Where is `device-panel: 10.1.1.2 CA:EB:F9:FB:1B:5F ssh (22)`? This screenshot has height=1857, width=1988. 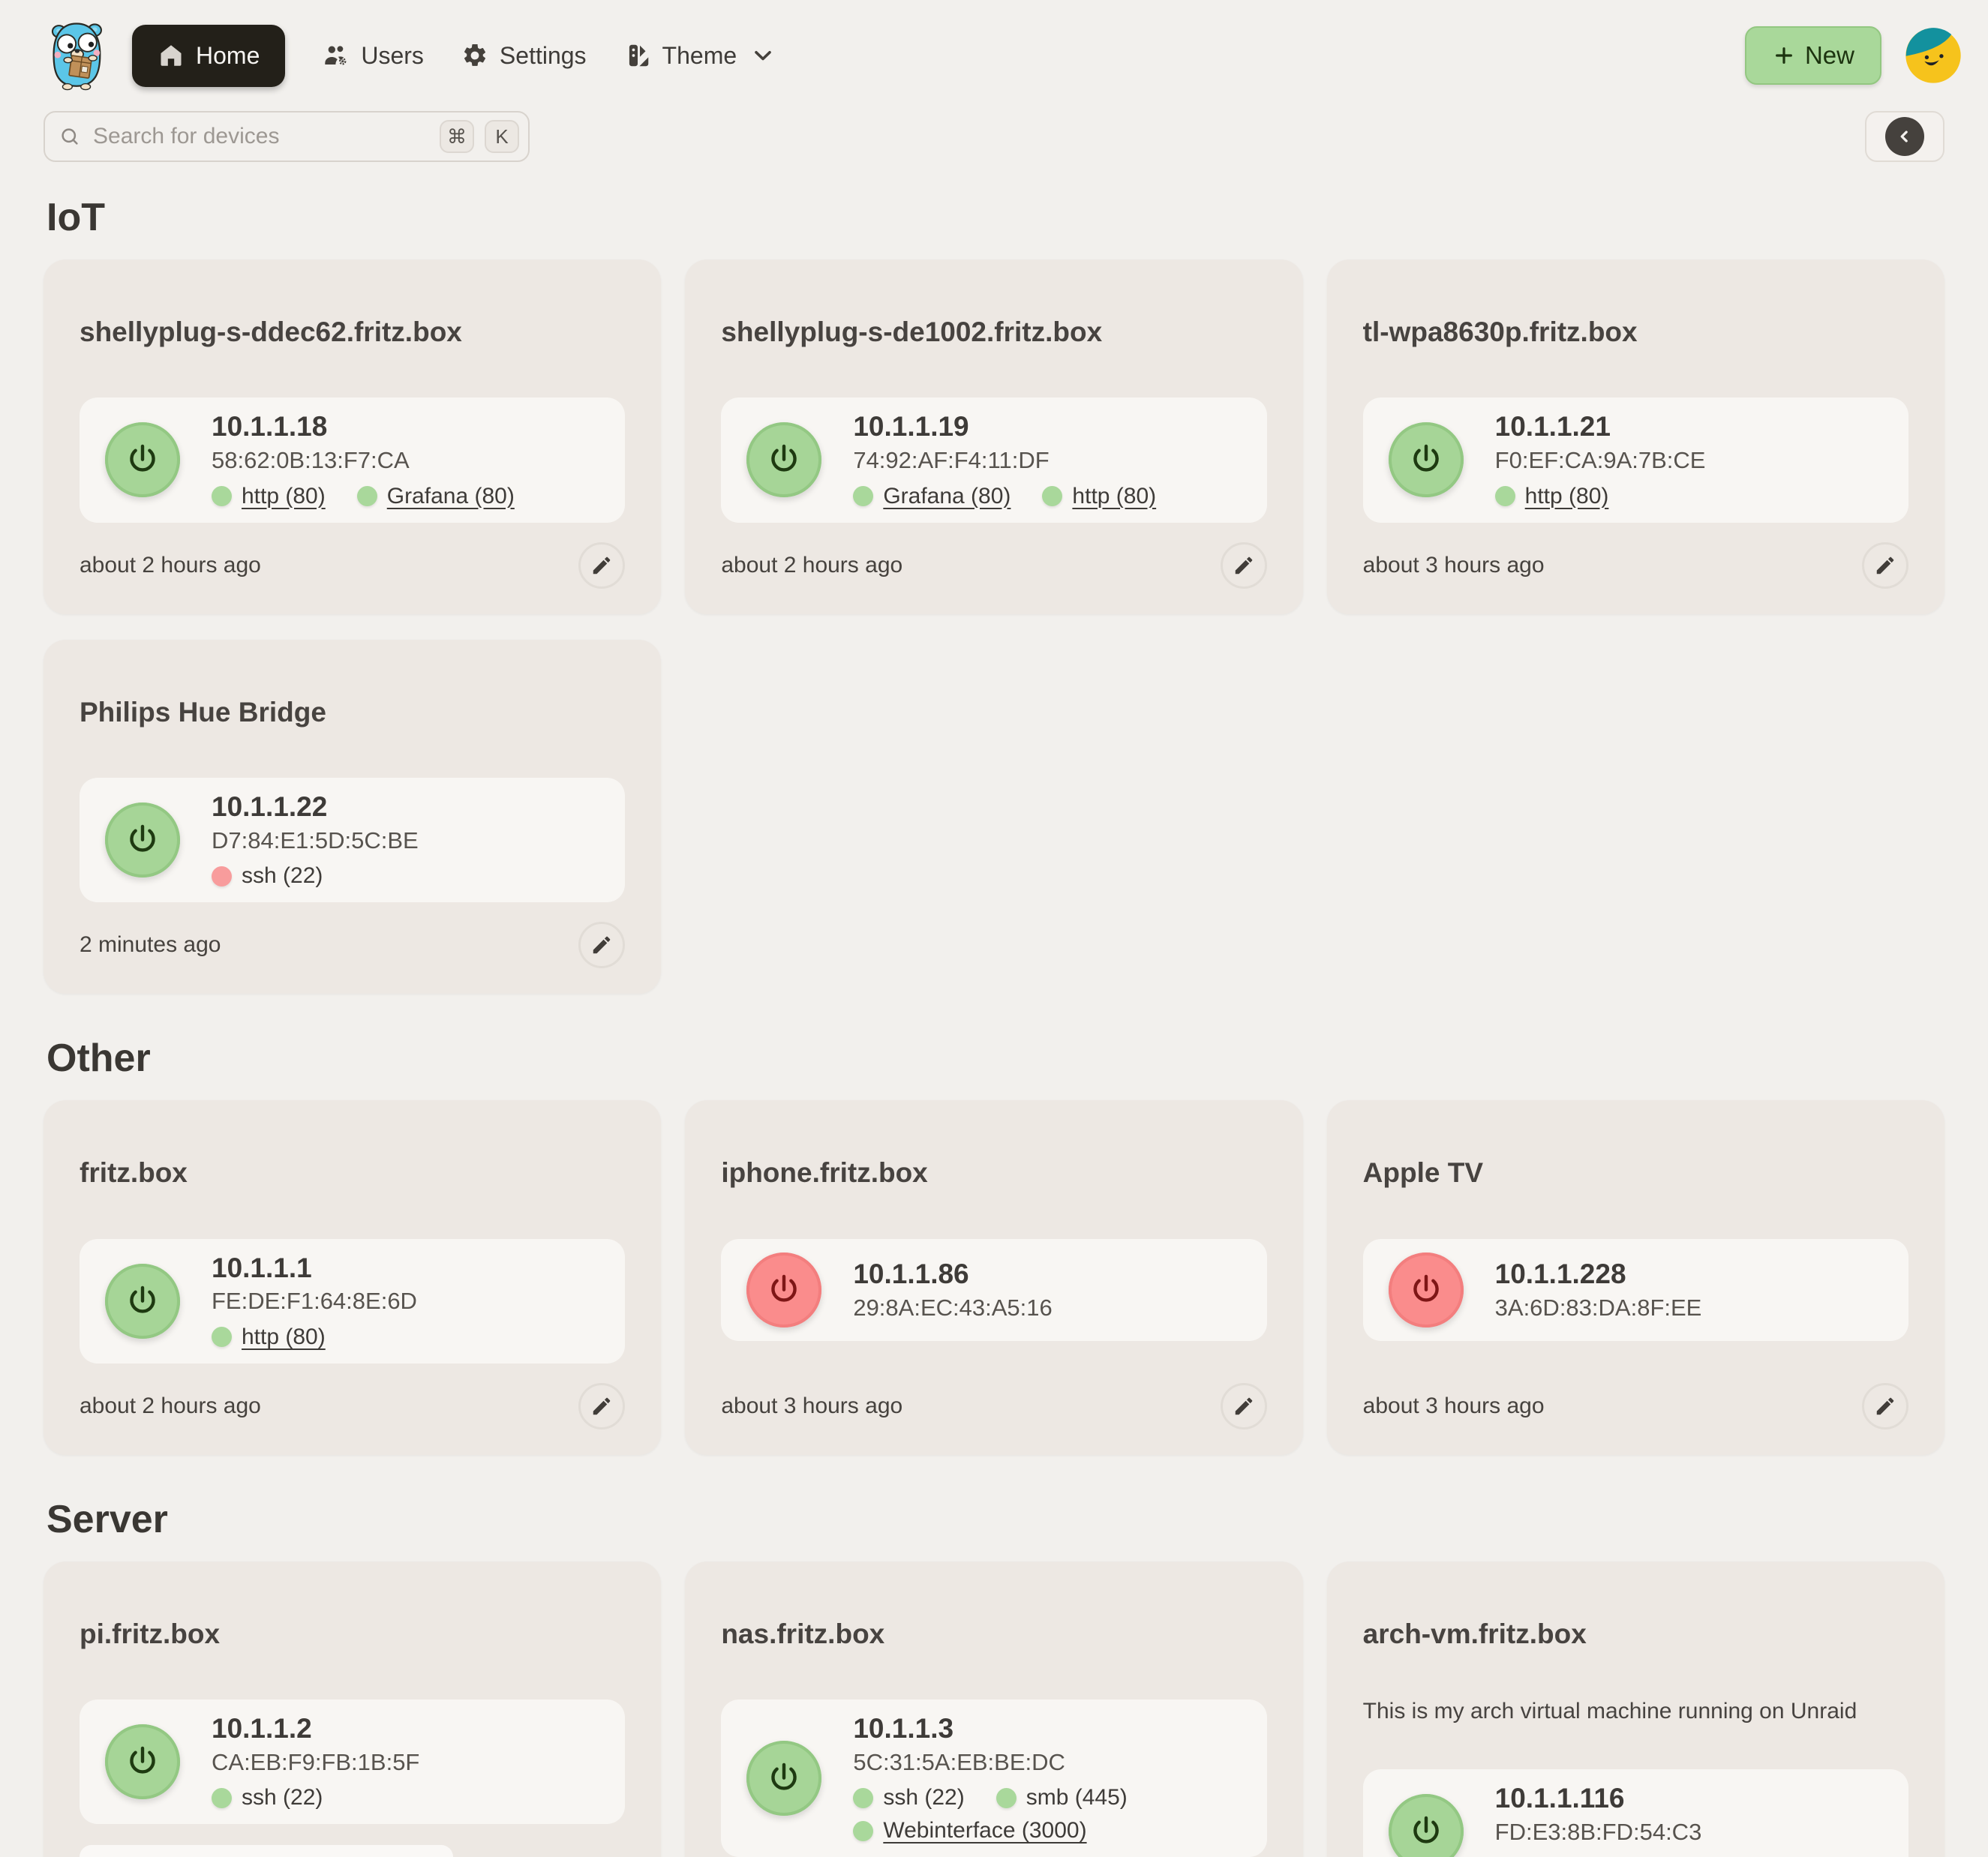 device-panel: 10.1.1.2 CA:EB:F9:FB:1B:5F ssh (22) is located at coordinates (353, 1762).